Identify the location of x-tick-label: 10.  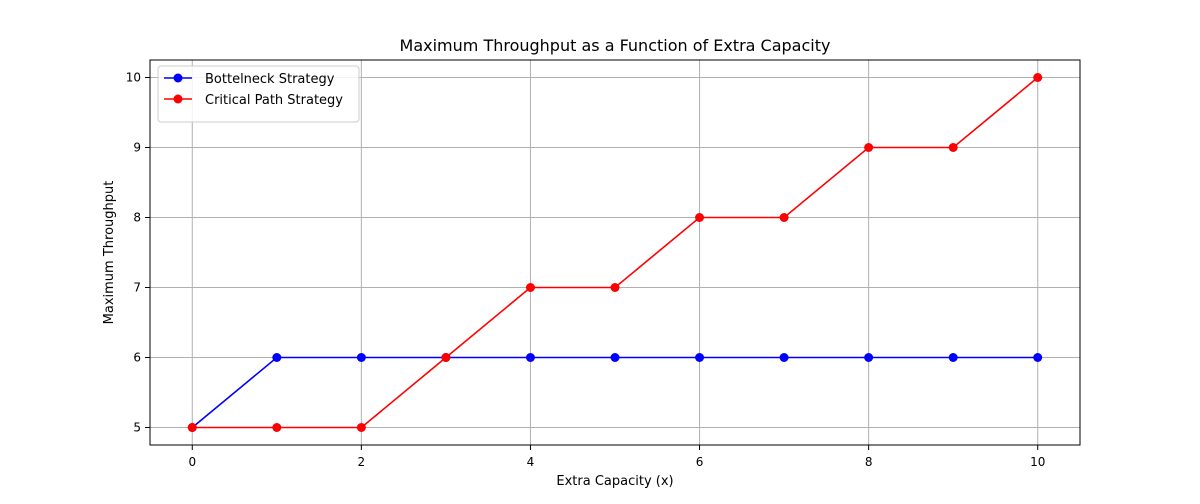
(1037, 462).